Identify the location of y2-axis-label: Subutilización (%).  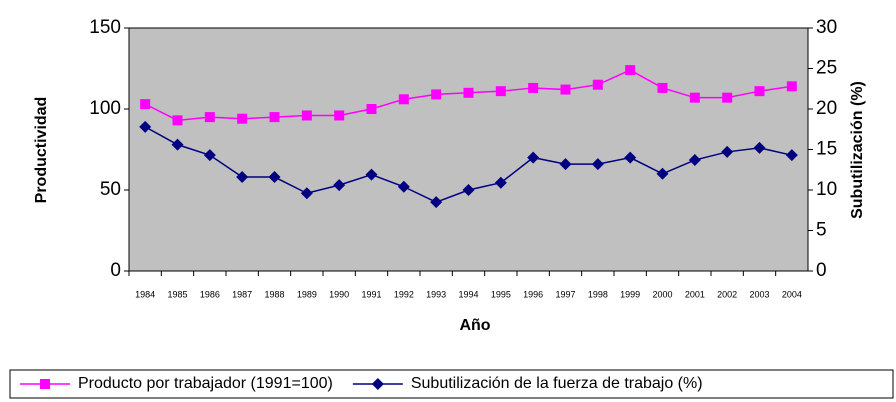
(857, 150).